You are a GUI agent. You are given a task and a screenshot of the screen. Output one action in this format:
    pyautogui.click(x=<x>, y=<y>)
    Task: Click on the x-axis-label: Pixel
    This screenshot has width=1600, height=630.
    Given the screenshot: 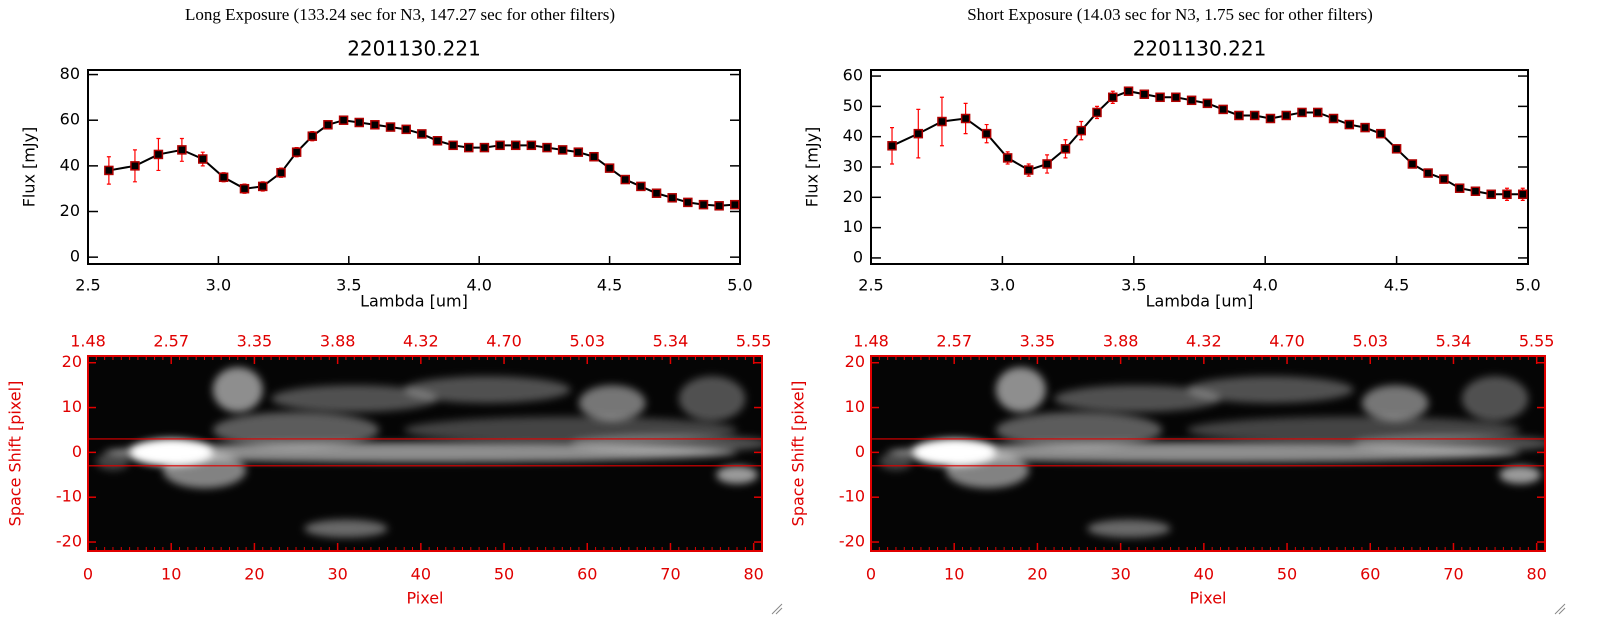 What is the action you would take?
    pyautogui.click(x=1207, y=598)
    